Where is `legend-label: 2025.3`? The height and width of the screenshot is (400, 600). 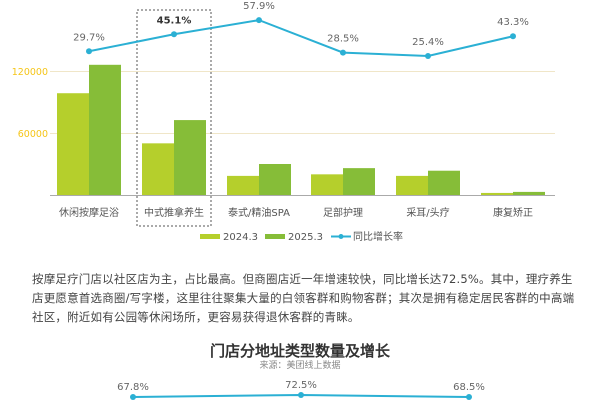
legend-label: 2025.3 is located at coordinates (305, 237).